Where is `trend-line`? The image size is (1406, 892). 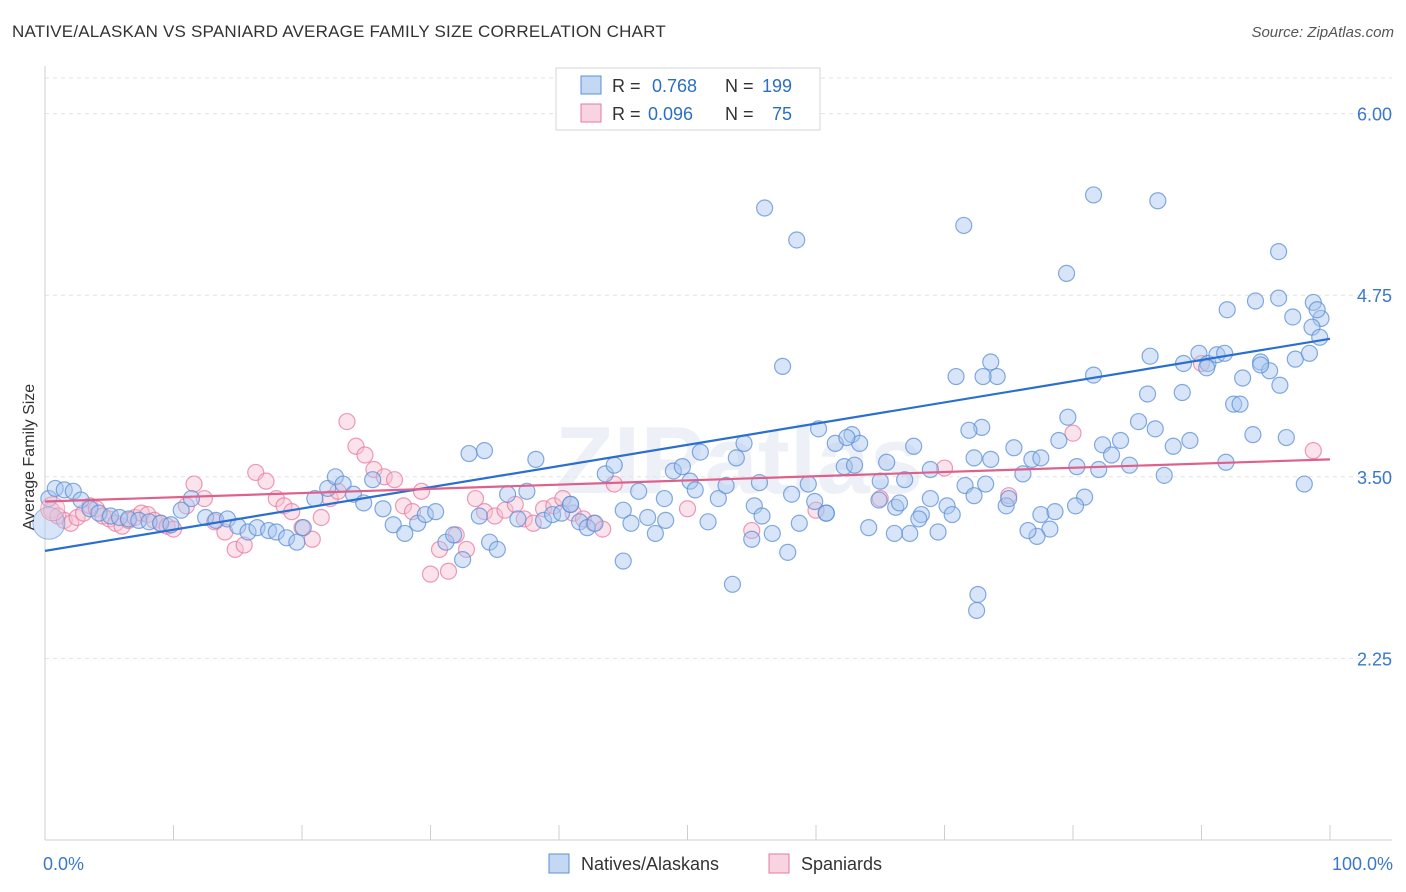 trend-line is located at coordinates (687, 480).